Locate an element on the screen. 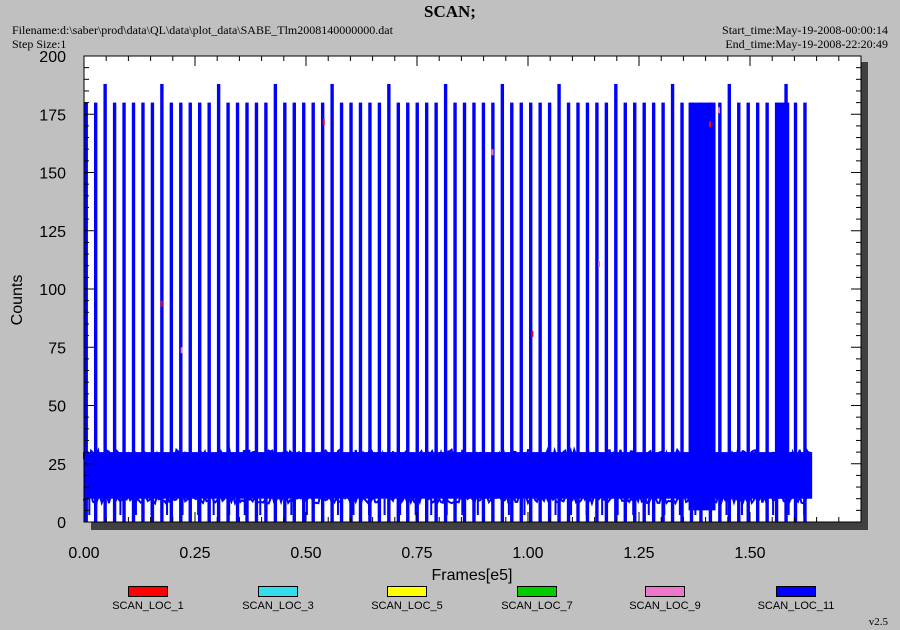  y-axis-label: Counts is located at coordinates (17, 300).